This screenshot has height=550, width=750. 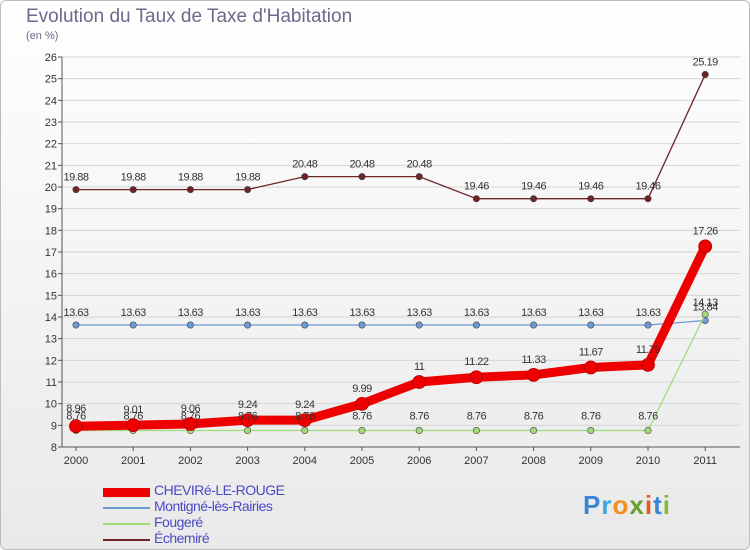 What do you see at coordinates (42, 36) in the screenshot?
I see `chart-subtitle: (en %)` at bounding box center [42, 36].